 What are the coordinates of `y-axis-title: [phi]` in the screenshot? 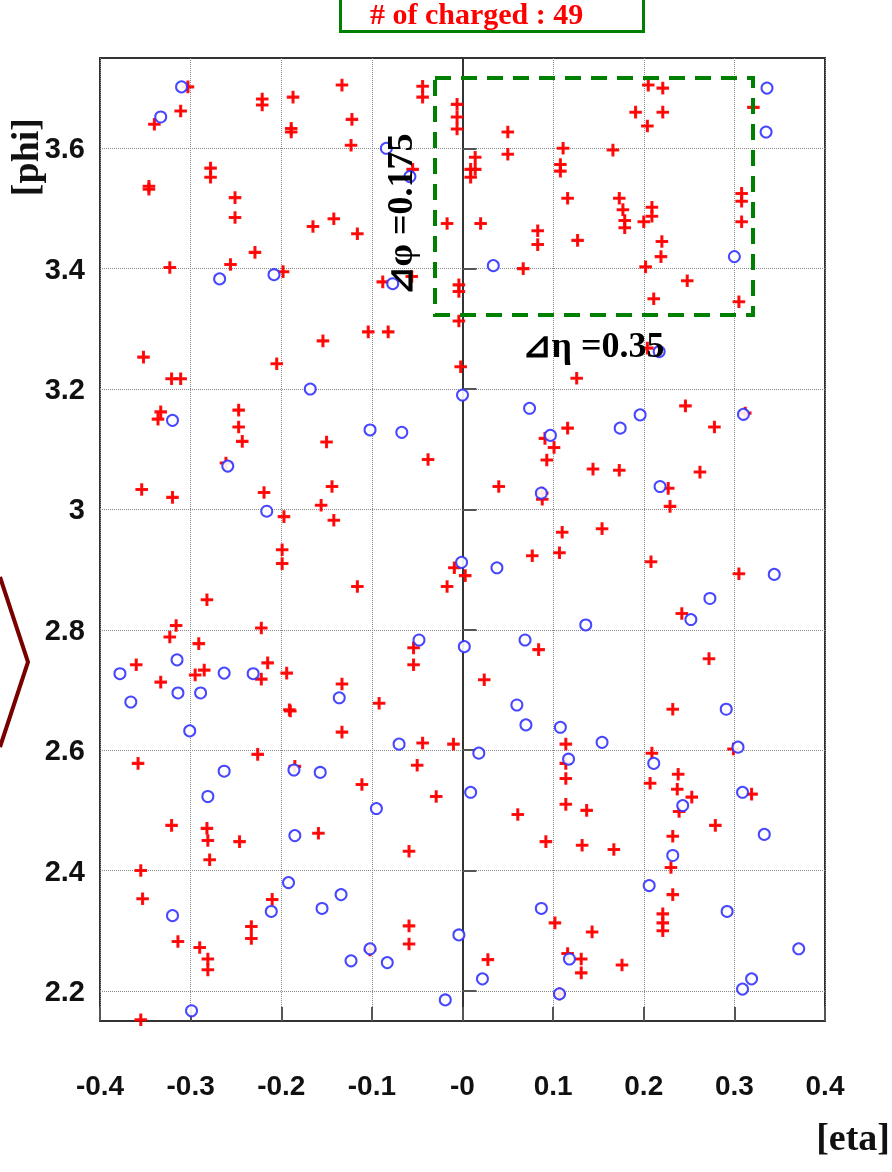 It's located at (25, 157).